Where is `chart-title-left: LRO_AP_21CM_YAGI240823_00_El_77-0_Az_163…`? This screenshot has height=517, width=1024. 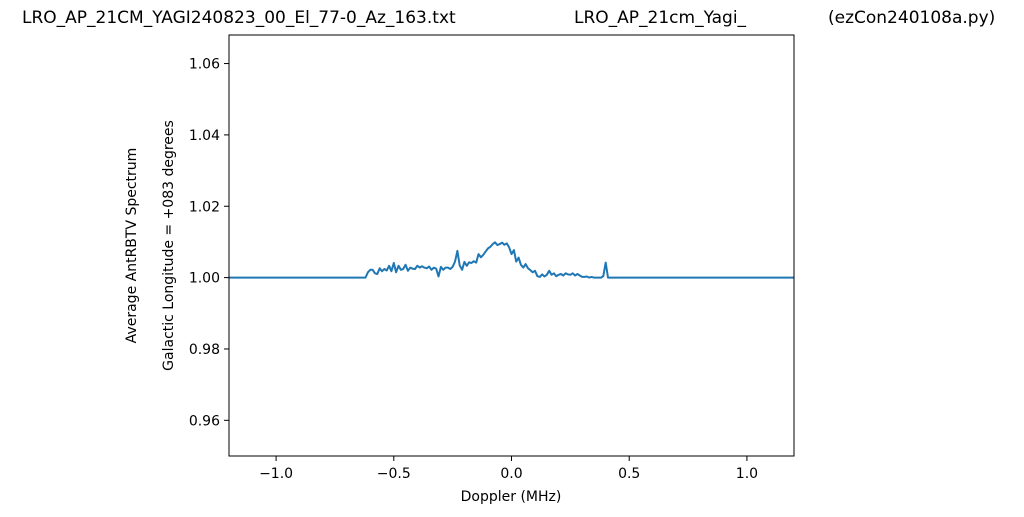
chart-title-left: LRO_AP_21CM_YAGI240823_00_El_77-0_Az_163… is located at coordinates (239, 18).